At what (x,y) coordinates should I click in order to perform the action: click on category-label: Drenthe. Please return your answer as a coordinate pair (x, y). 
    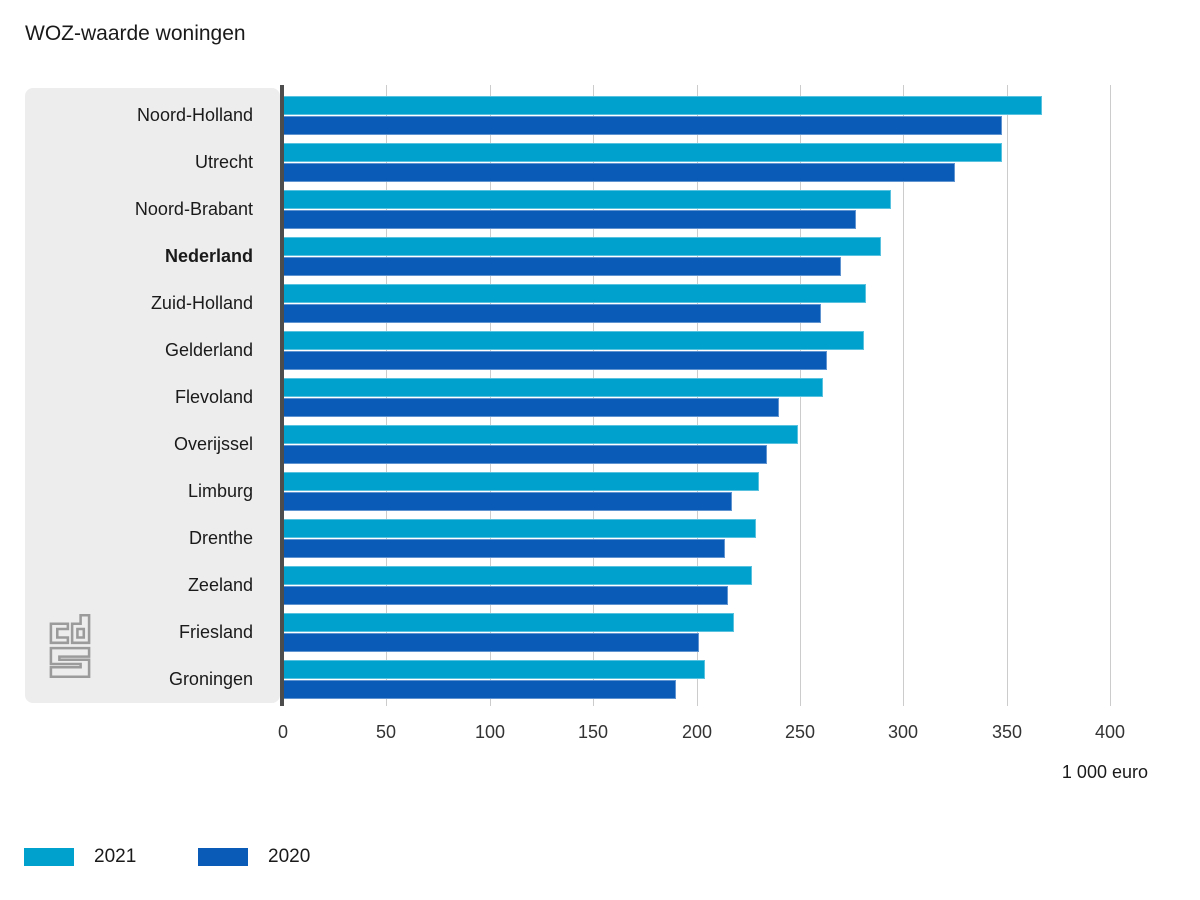
    Looking at the image, I should click on (220, 538).